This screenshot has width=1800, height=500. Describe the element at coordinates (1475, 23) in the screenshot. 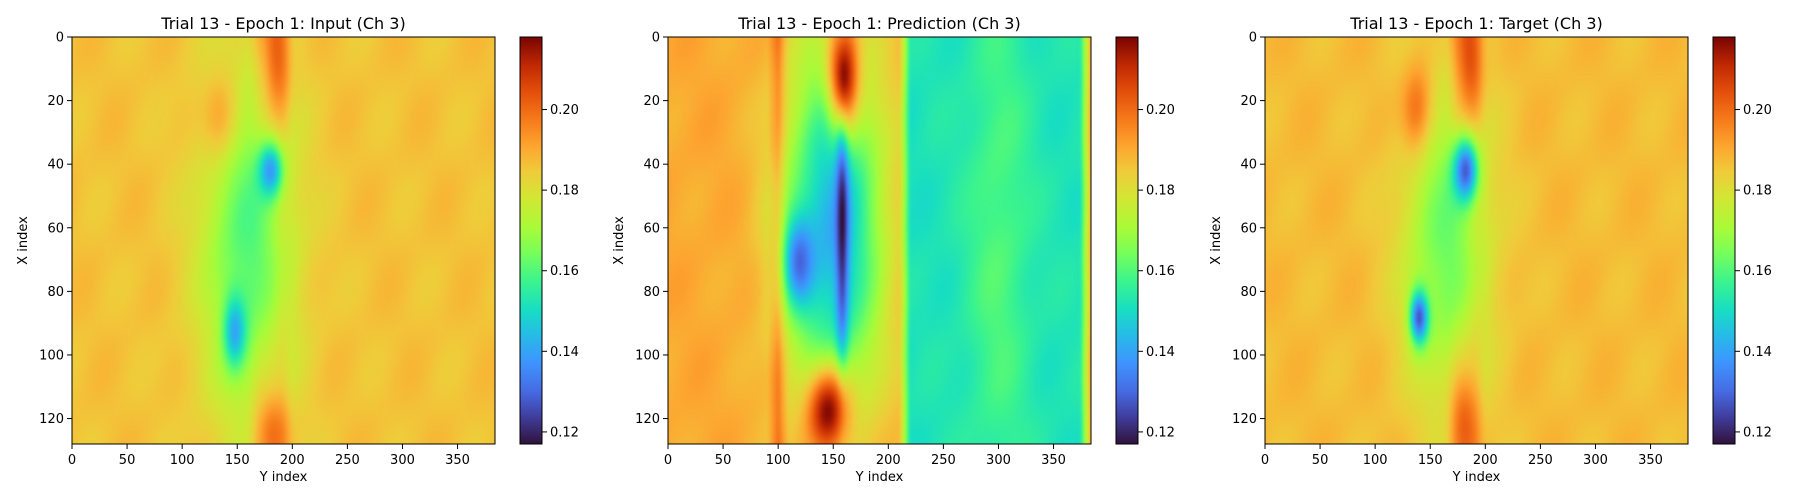

I see `panel-title: Trial 13 - Epoch 1: Target (Ch 3)` at that location.